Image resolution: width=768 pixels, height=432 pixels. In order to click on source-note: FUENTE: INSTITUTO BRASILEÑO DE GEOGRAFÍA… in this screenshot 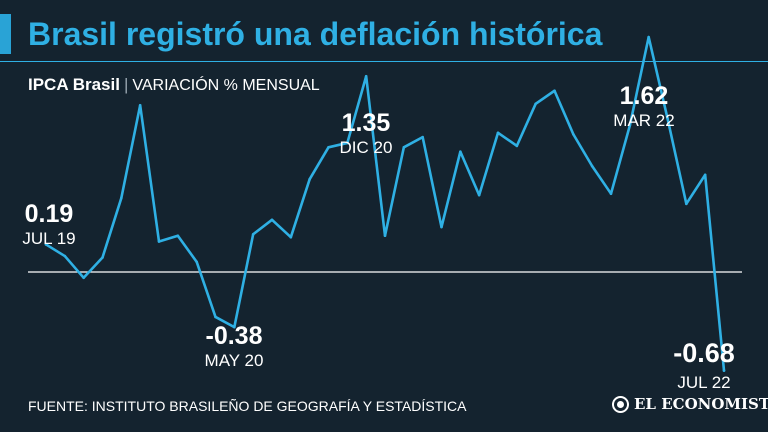, I will do `click(247, 406)`.